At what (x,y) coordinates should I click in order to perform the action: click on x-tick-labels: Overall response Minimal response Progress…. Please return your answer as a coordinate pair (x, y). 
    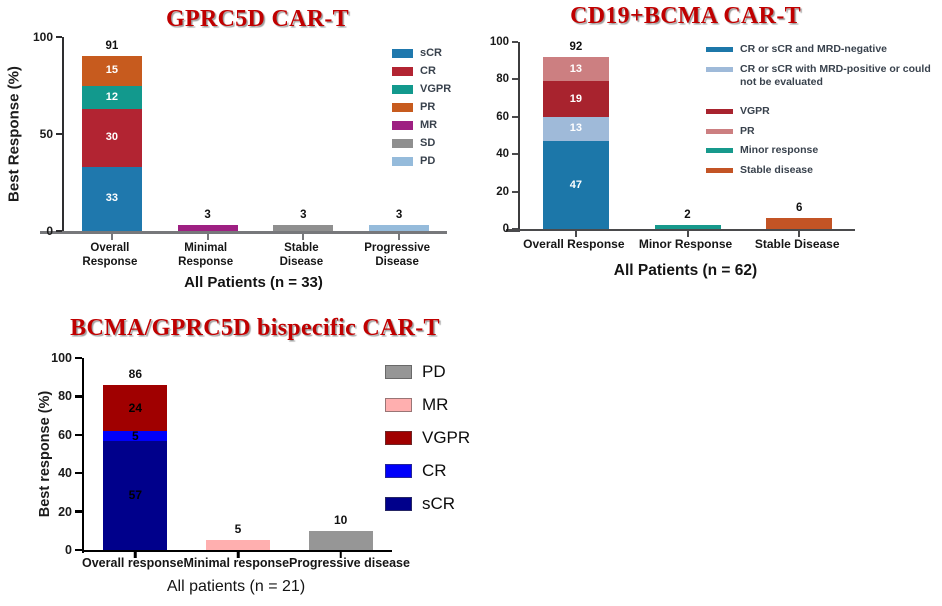
    Looking at the image, I should click on (246, 564).